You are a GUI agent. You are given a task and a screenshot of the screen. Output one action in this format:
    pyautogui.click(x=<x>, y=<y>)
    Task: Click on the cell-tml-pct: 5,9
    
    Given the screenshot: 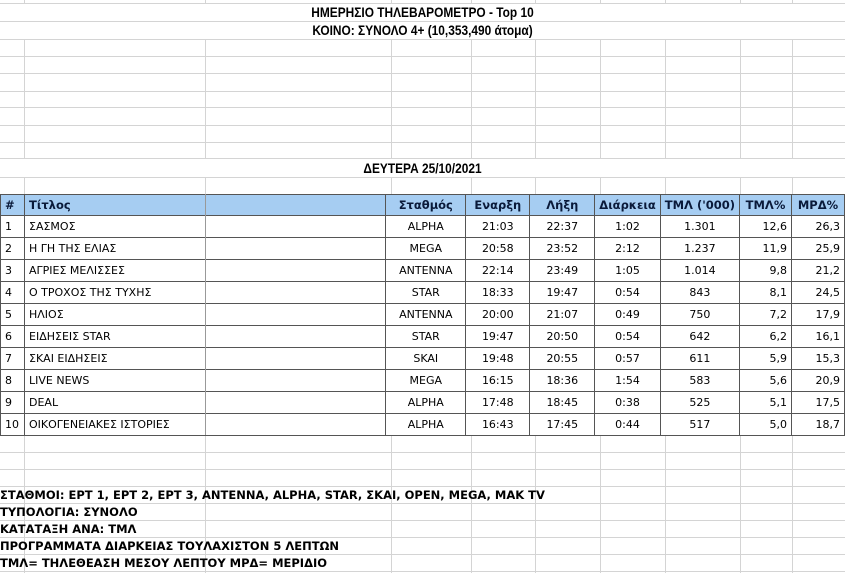 What is the action you would take?
    pyautogui.click(x=765, y=358)
    